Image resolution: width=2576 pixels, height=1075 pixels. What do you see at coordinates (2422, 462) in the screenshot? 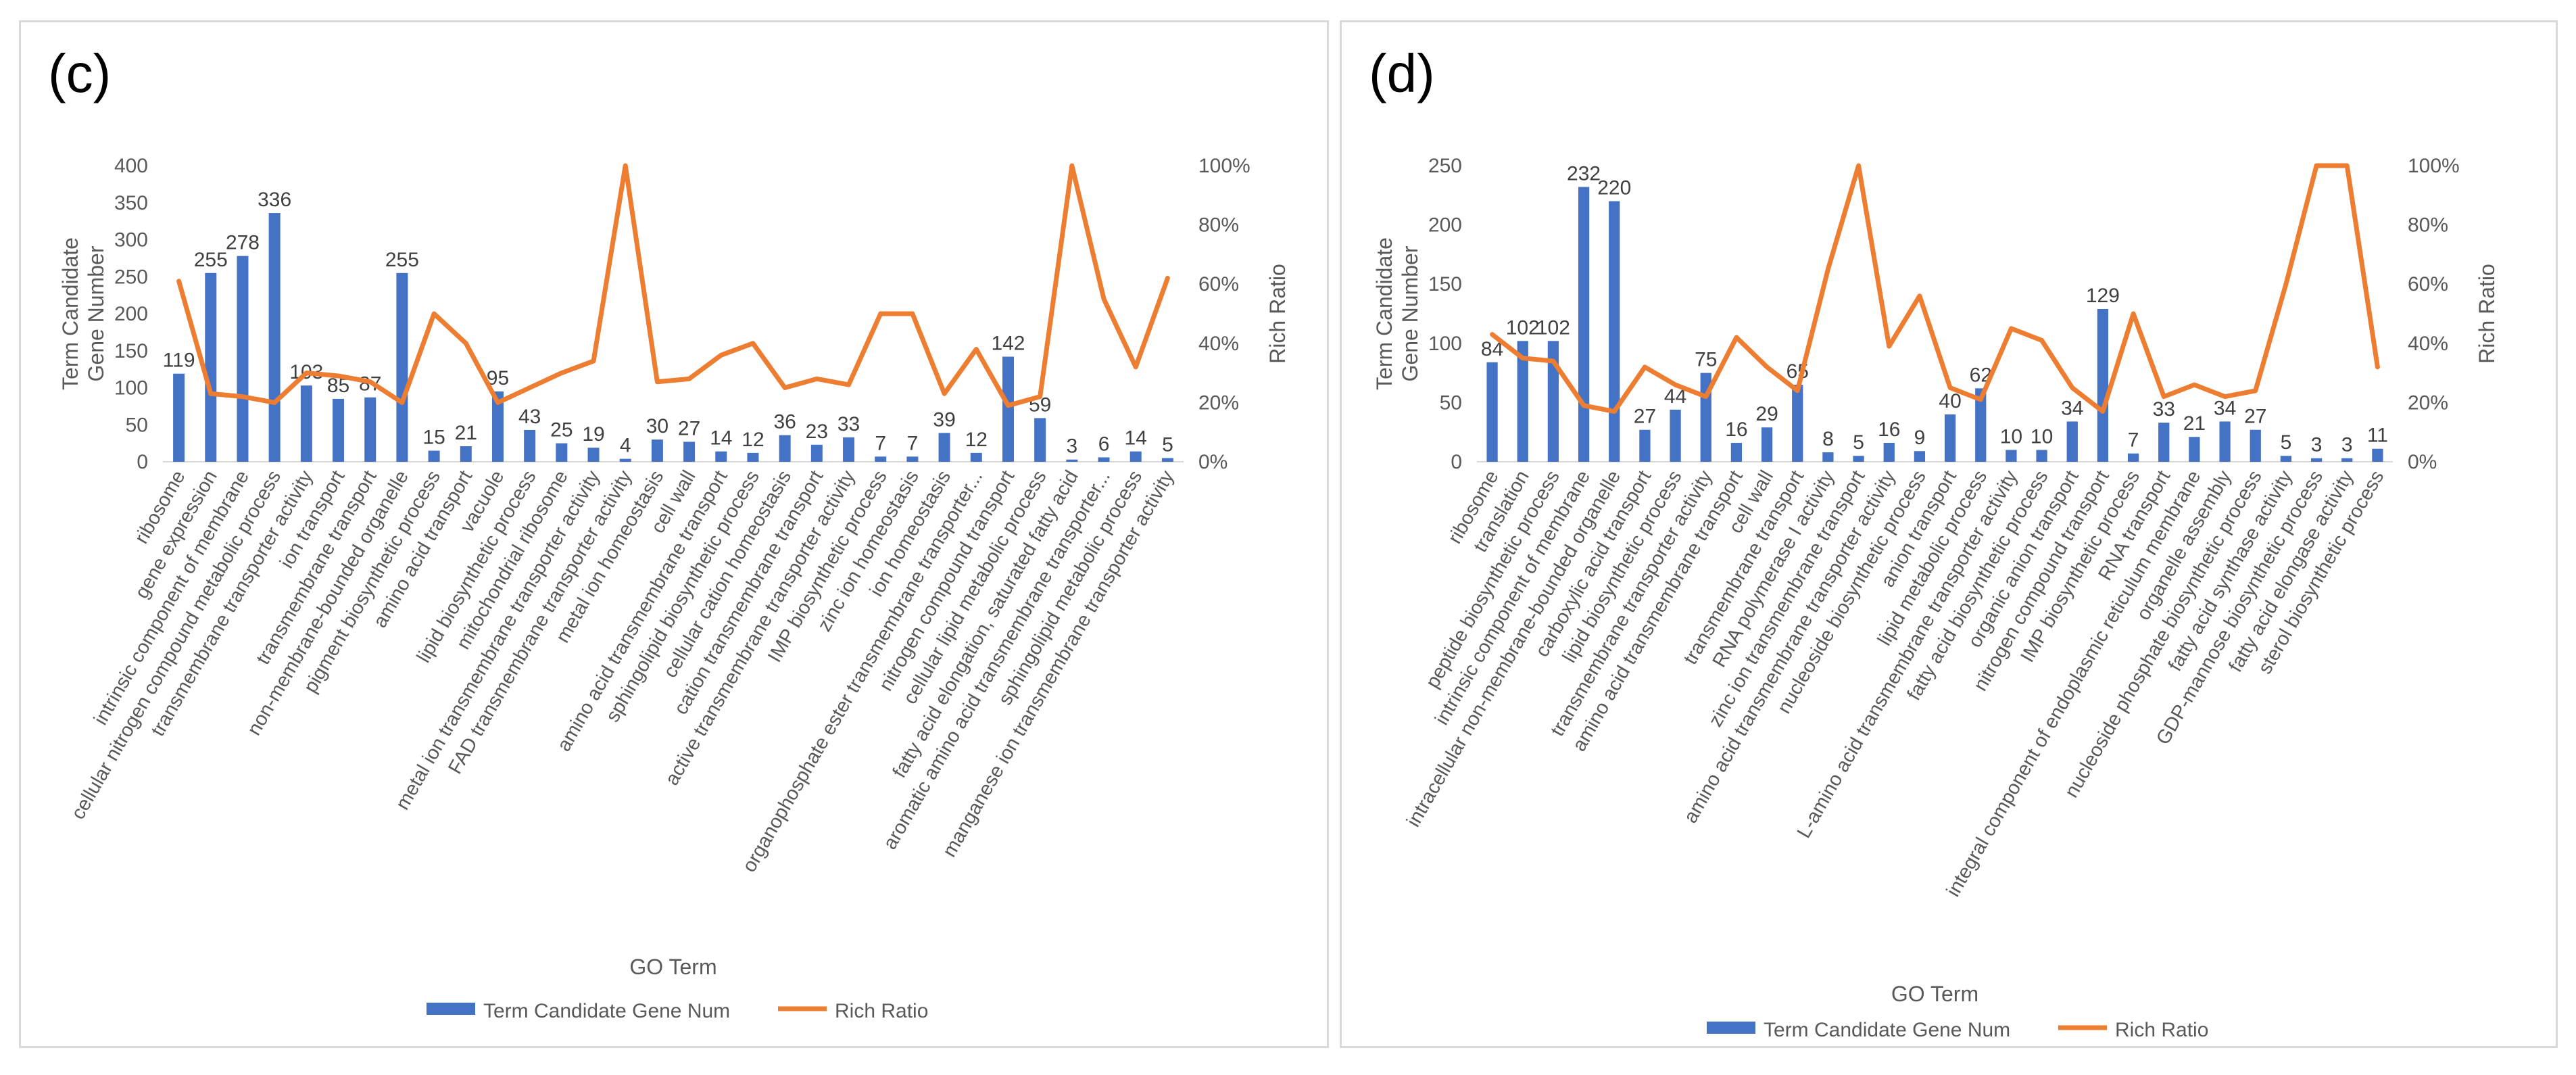
I see `y2-tick-label: 0%` at bounding box center [2422, 462].